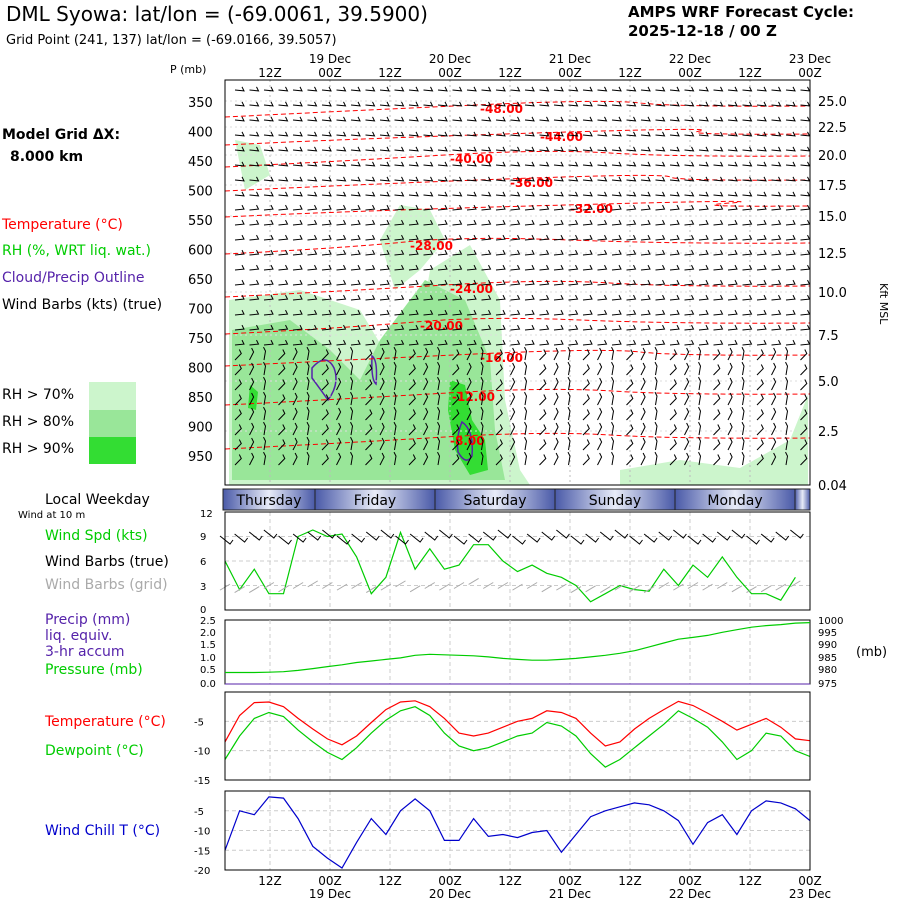 This screenshot has width=900, height=900. I want to click on legend-temperature: Temperature (°C), so click(62, 225).